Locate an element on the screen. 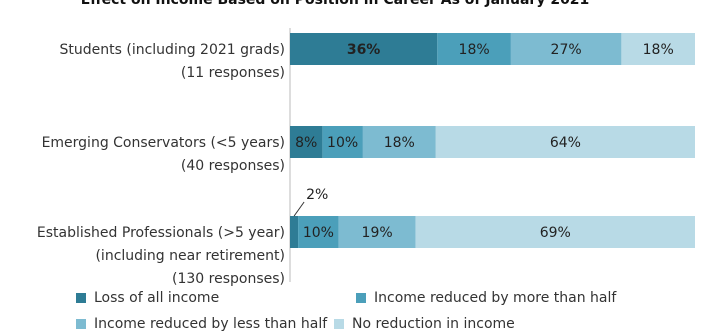 The width and height of the screenshot is (706, 334). category-label: (130 responses) is located at coordinates (228, 279).